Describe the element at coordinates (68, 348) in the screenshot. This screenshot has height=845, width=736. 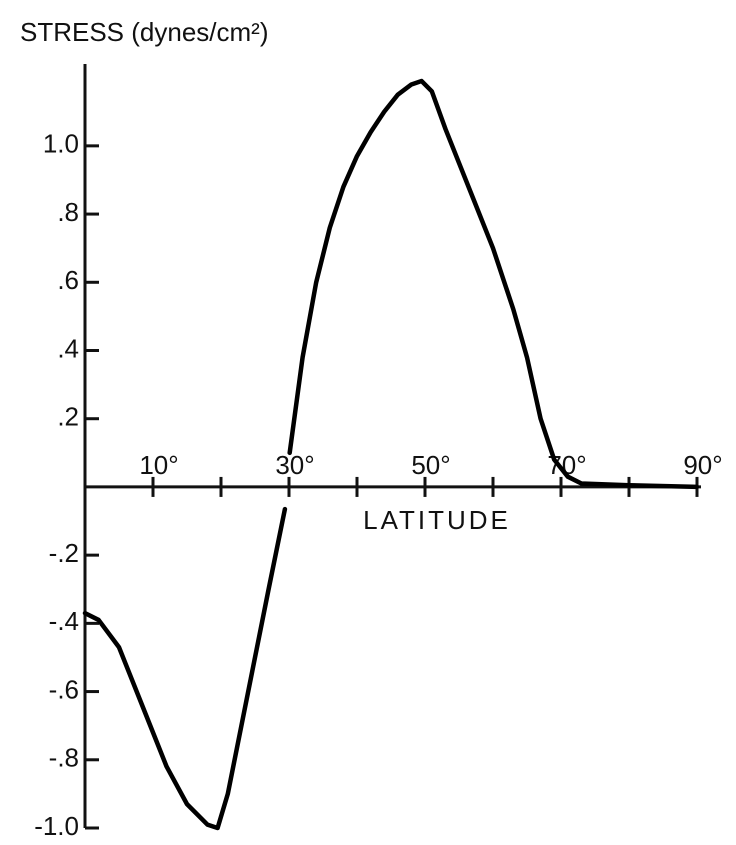
I see `y-tick-label: .4` at that location.